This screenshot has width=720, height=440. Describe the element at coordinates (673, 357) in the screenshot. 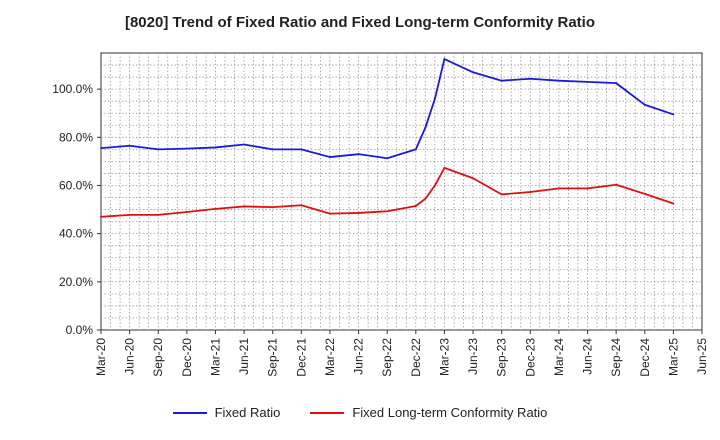

I see `x-tick-label: Mar-25` at that location.